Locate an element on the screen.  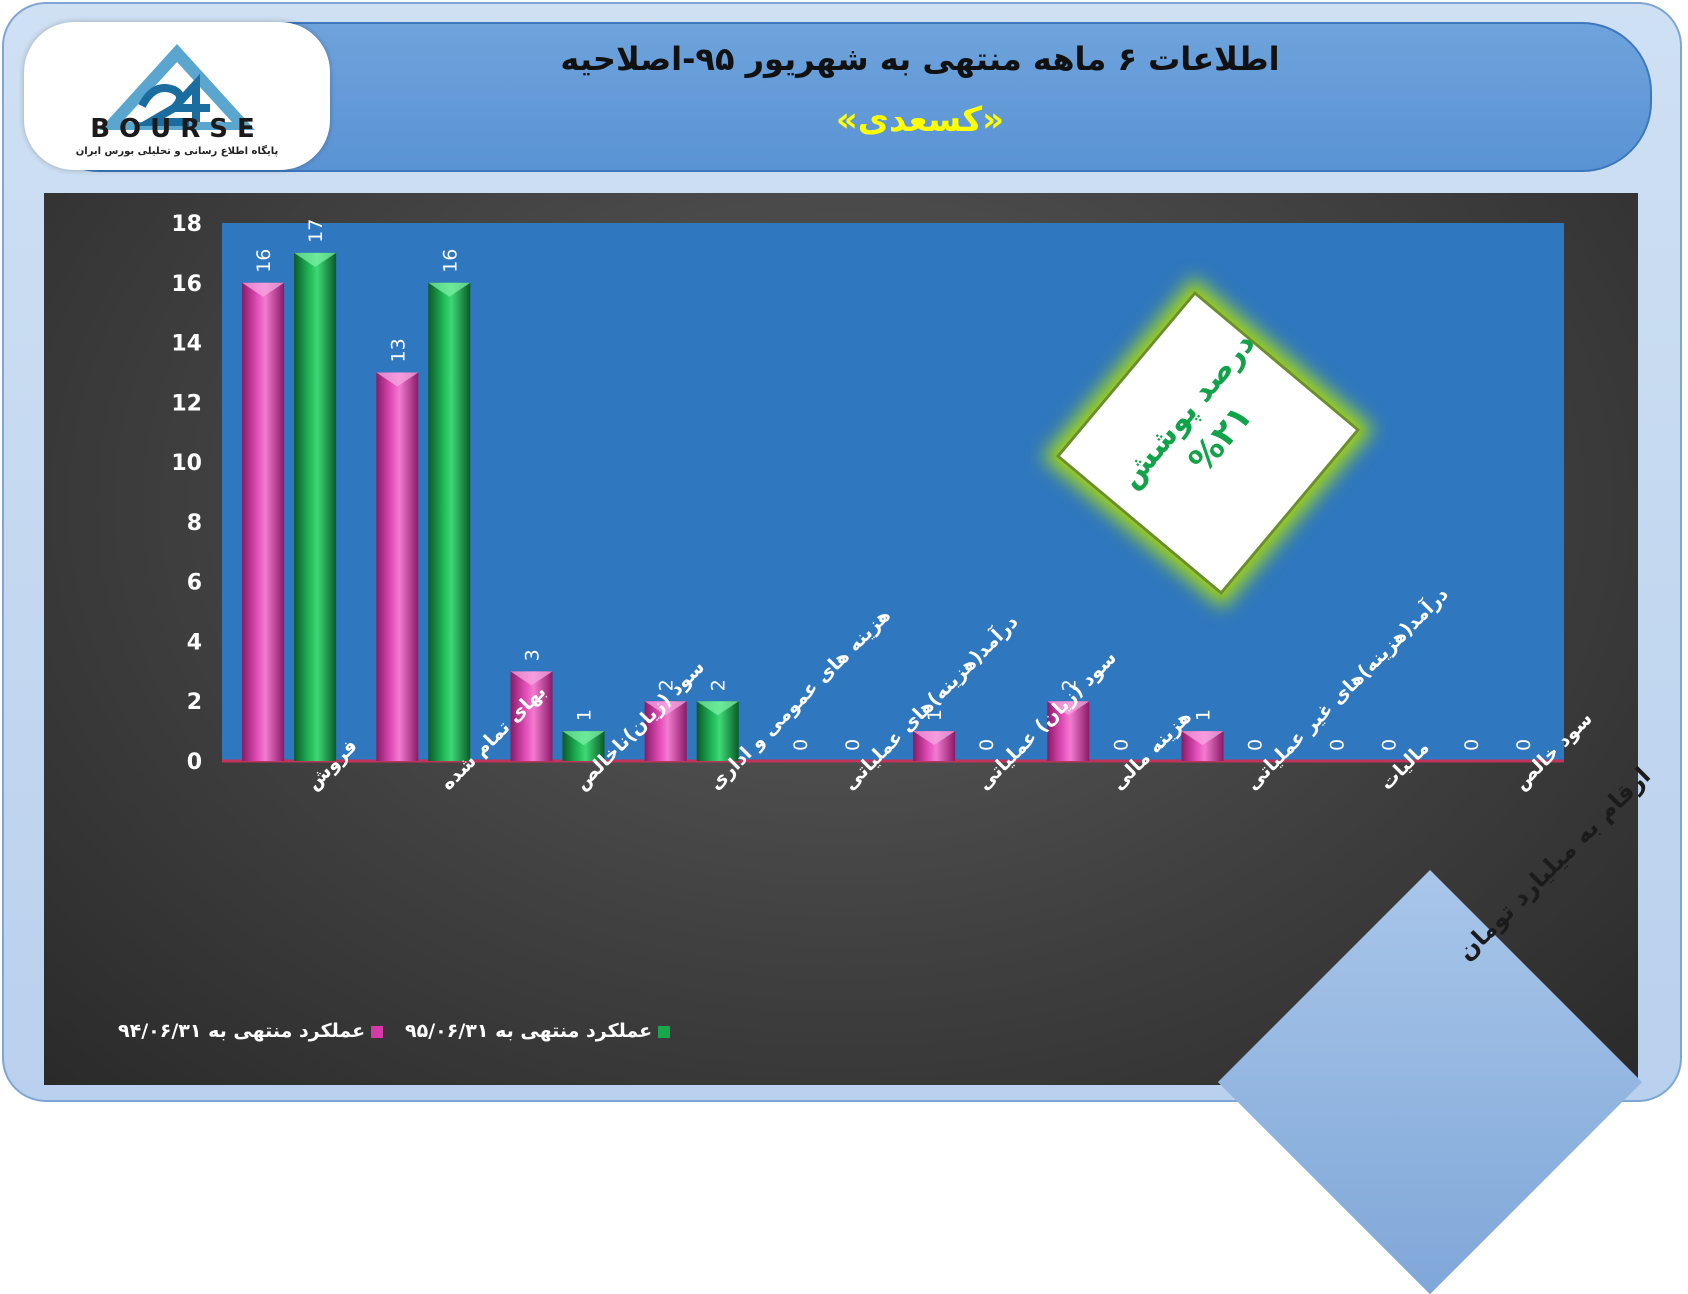
y-tick-label: 10 is located at coordinates (186, 463).